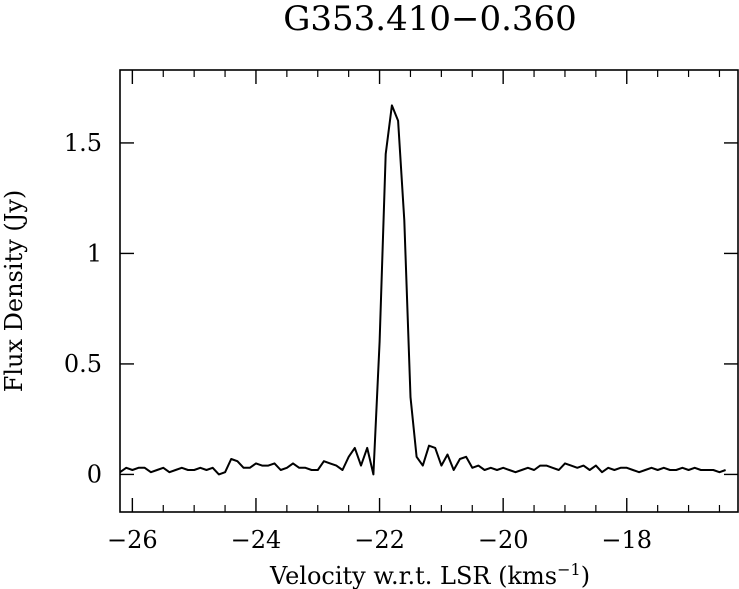  I want to click on y-tick-label: 1, so click(94, 253).